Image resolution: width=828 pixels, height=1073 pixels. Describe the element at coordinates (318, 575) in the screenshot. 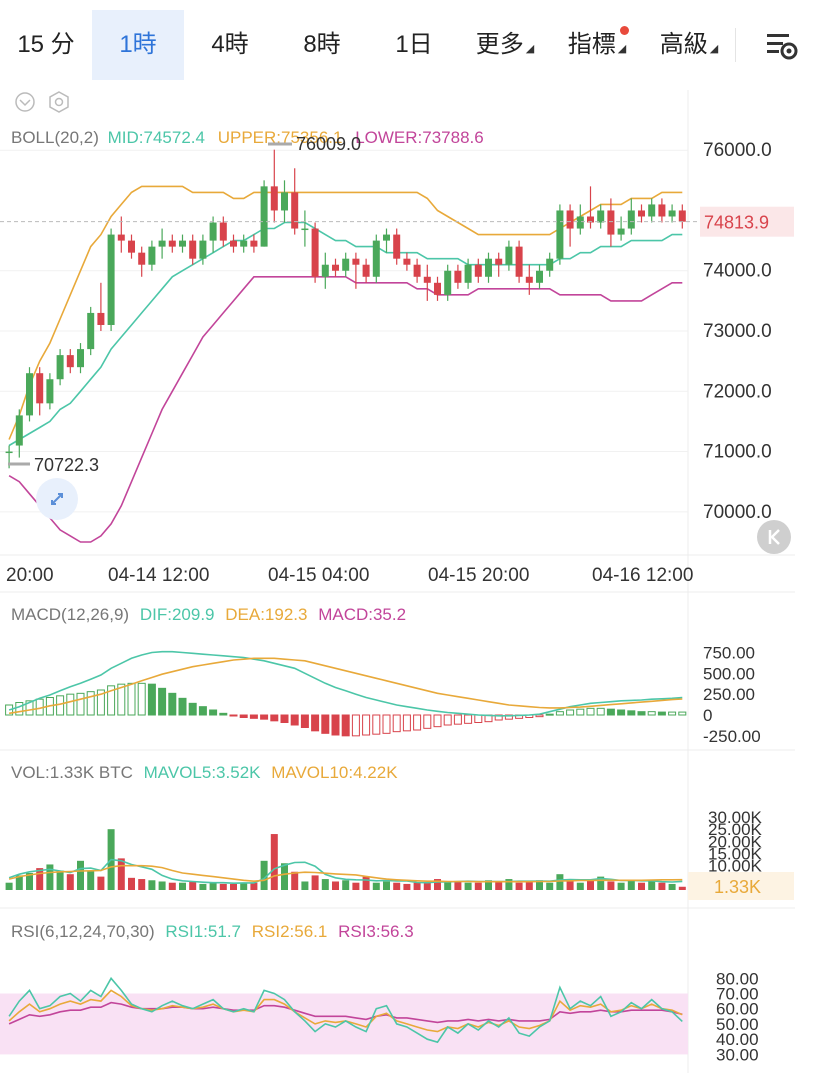

I see `time-tick-label: 04-15 04:00` at that location.